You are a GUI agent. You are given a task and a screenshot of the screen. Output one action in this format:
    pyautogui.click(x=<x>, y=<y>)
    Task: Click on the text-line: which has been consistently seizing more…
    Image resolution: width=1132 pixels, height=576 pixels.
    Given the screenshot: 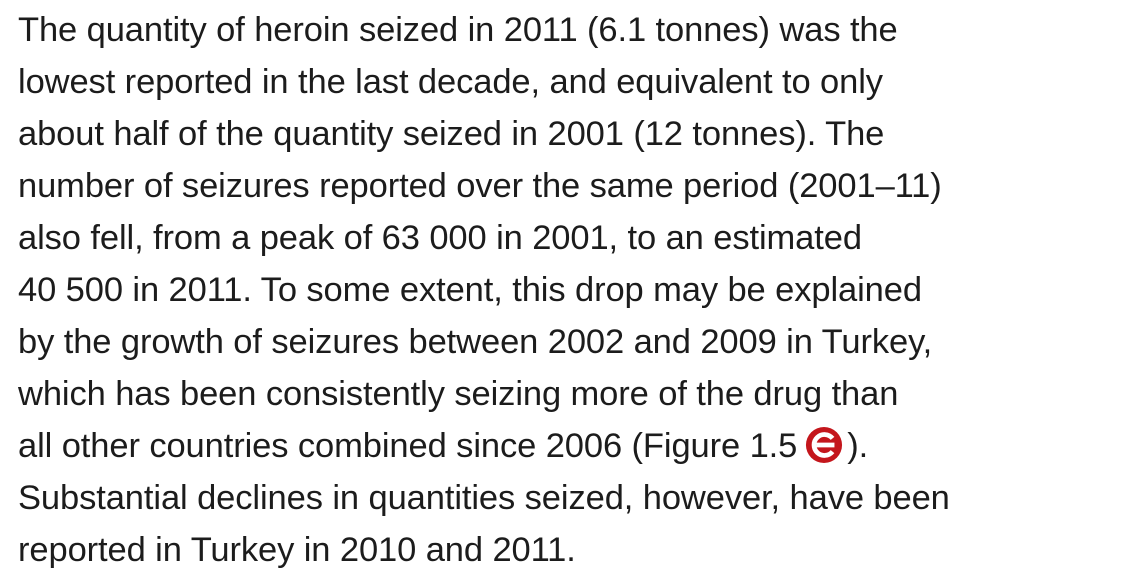 What is the action you would take?
    pyautogui.click(x=573, y=394)
    